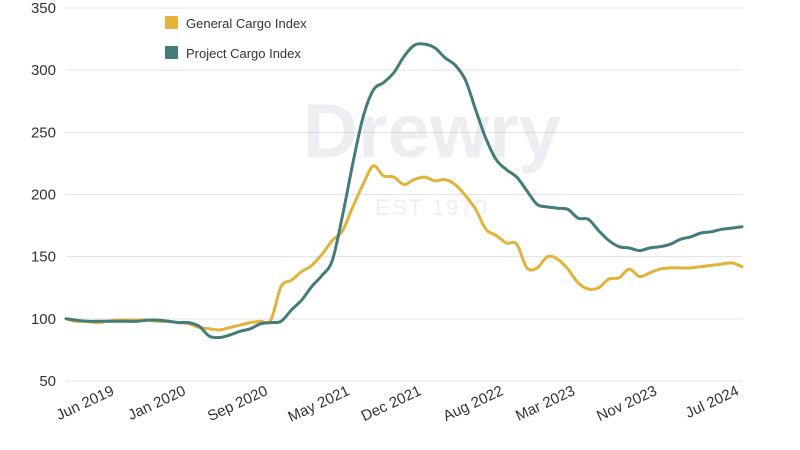 The width and height of the screenshot is (800, 450). Describe the element at coordinates (473, 403) in the screenshot. I see `x-tick-label: Aug 2022` at that location.